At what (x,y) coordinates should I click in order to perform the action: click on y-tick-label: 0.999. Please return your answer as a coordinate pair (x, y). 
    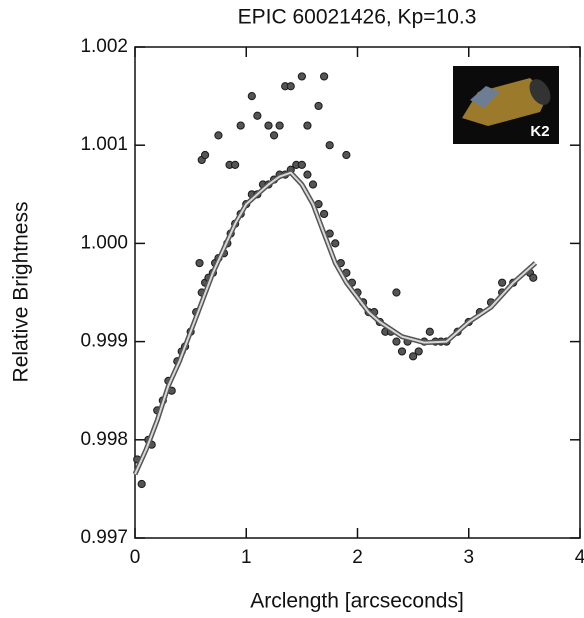
    Looking at the image, I should click on (104, 341).